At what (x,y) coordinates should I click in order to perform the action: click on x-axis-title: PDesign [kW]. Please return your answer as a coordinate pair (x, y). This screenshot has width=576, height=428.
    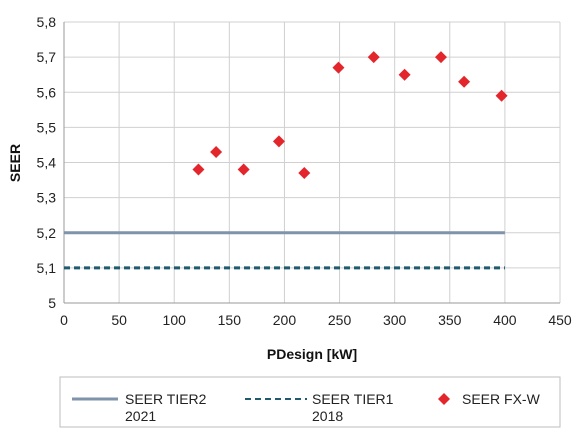
    Looking at the image, I should click on (312, 354).